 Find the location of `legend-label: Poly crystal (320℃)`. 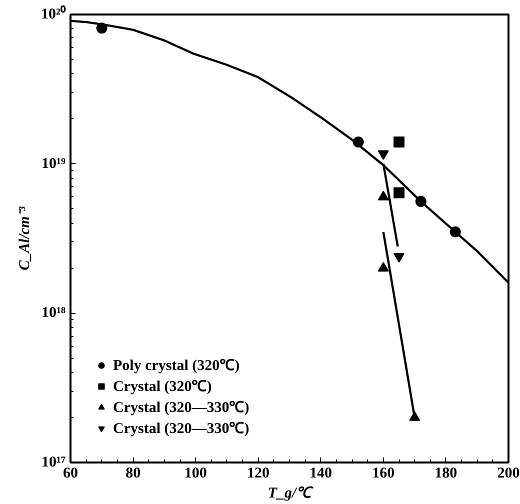

legend-label: Poly crystal (320℃) is located at coordinates (176, 366).